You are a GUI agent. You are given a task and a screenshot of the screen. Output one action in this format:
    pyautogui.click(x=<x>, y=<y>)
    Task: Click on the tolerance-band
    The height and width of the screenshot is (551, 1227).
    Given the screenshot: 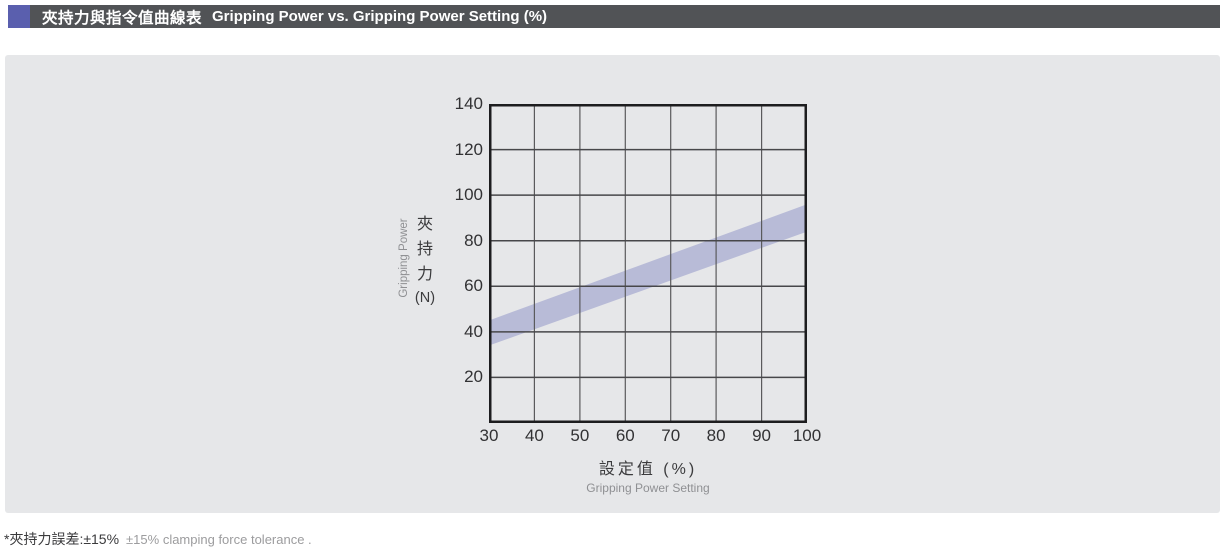 What is the action you would take?
    pyautogui.click(x=648, y=275)
    